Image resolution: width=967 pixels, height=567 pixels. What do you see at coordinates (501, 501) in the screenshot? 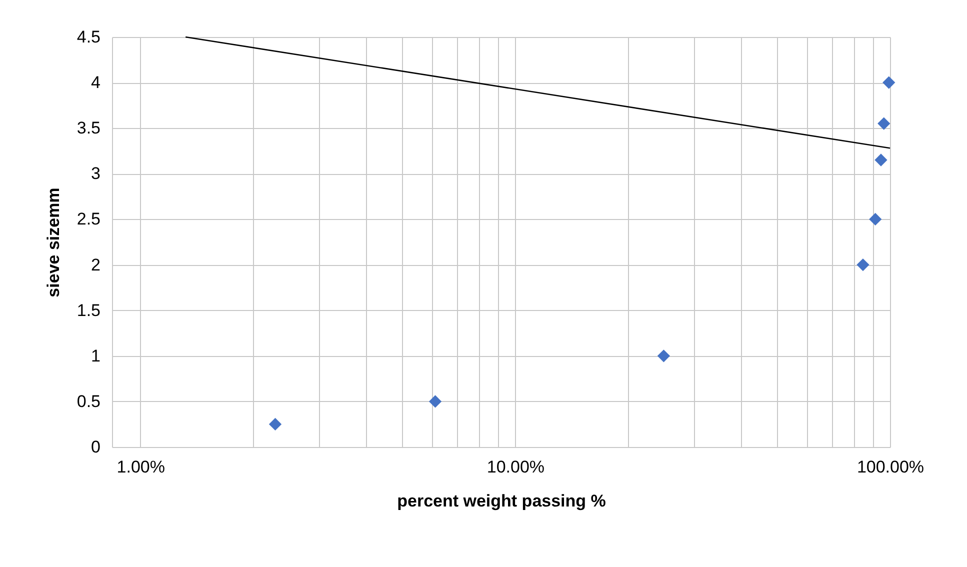
I see `x-axis-title: percent weight passing %` at bounding box center [501, 501].